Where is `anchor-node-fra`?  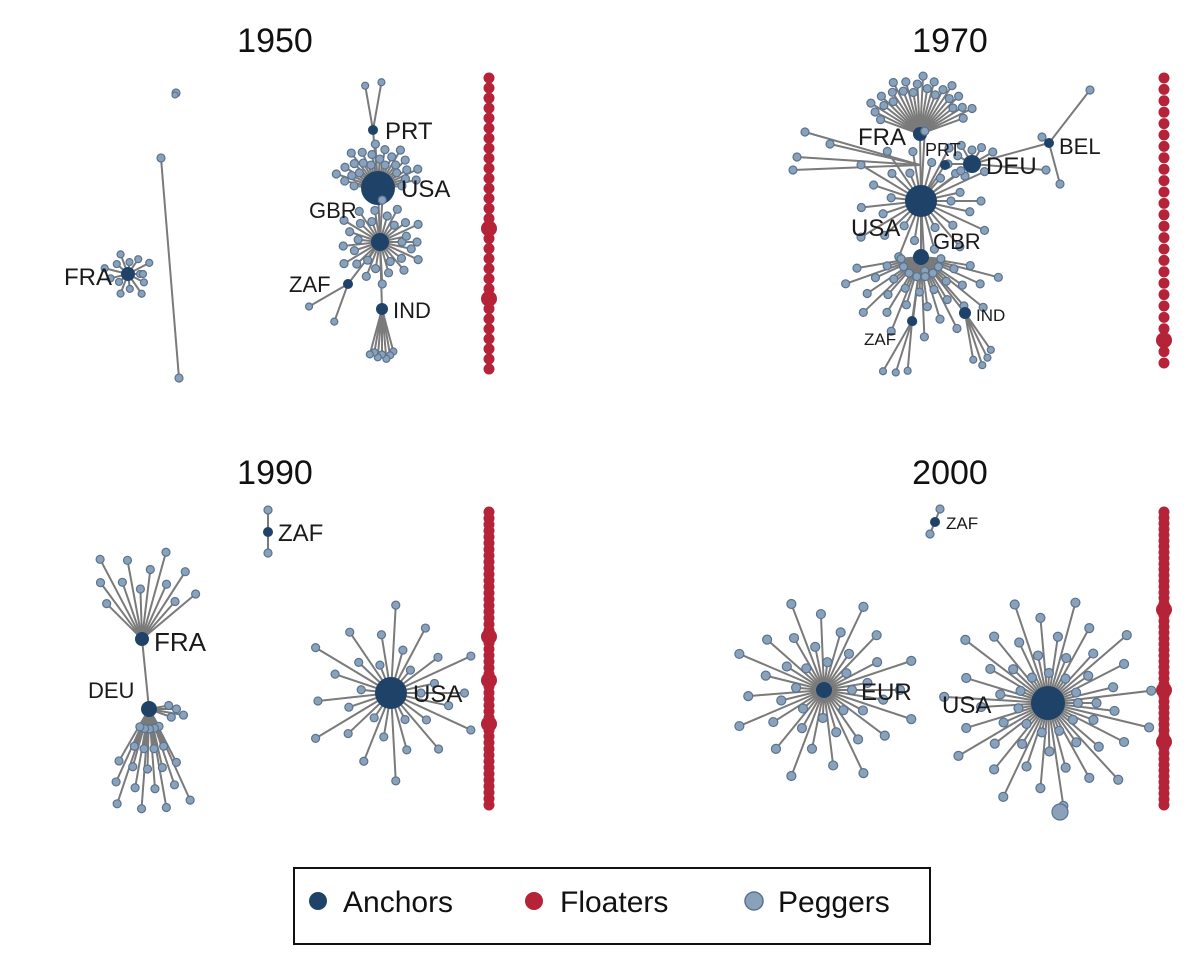
anchor-node-fra is located at coordinates (142, 639).